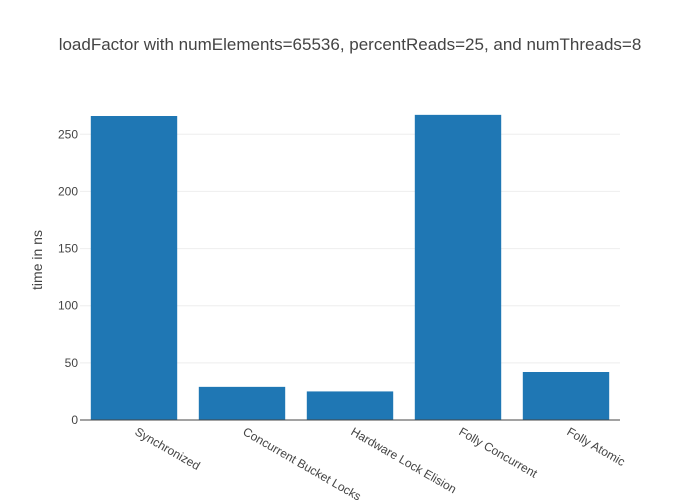 This screenshot has width=700, height=500. What do you see at coordinates (458, 267) in the screenshot?
I see `bar-folly-concurrent` at bounding box center [458, 267].